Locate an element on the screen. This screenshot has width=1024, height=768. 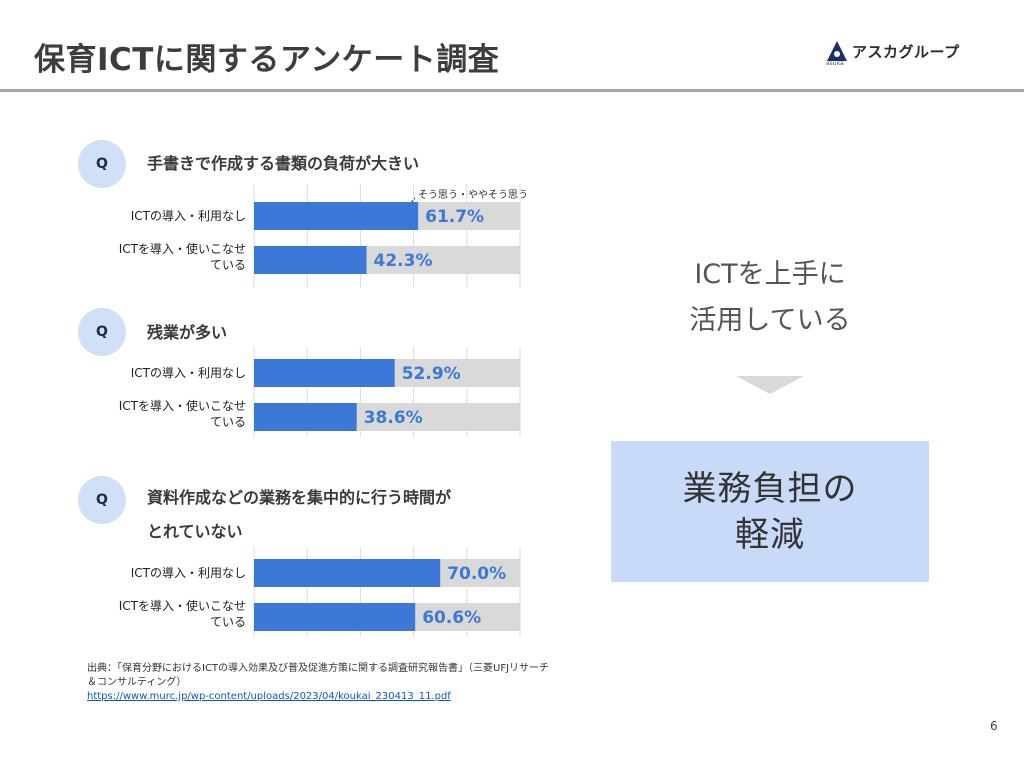
question-badge-1: Q is located at coordinates (102, 164).